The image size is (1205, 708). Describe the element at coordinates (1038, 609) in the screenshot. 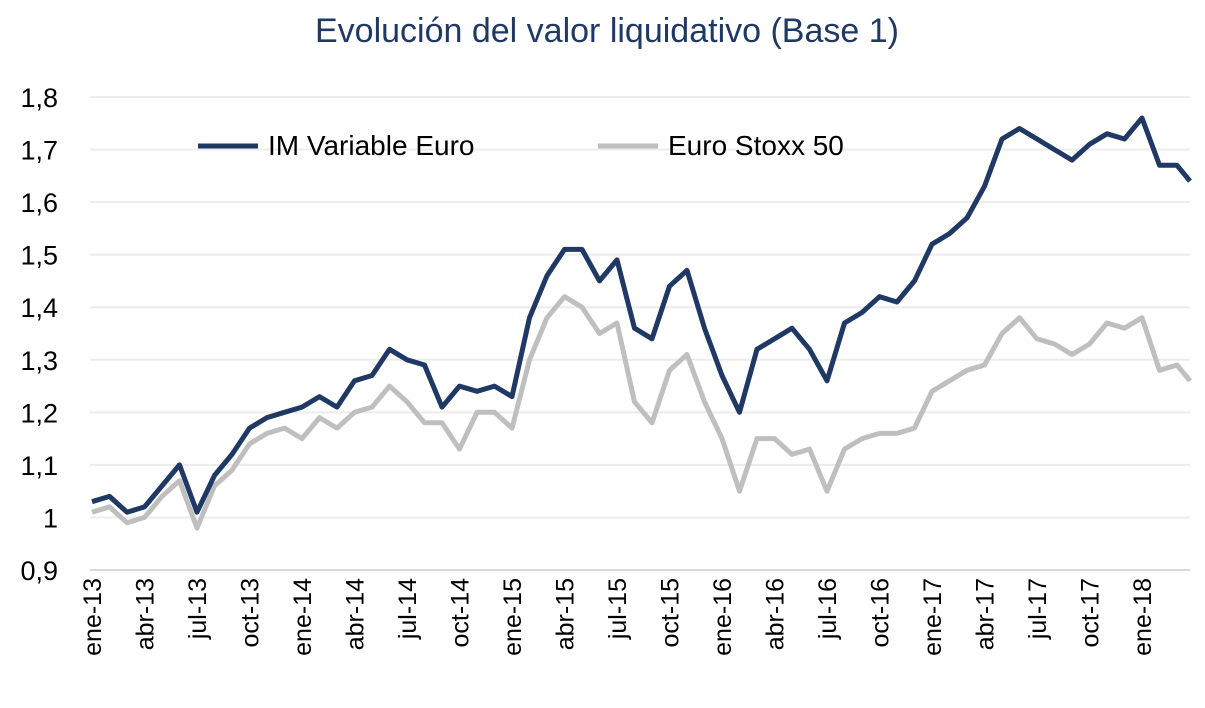

I see `x-tick-label: jul-17` at that location.